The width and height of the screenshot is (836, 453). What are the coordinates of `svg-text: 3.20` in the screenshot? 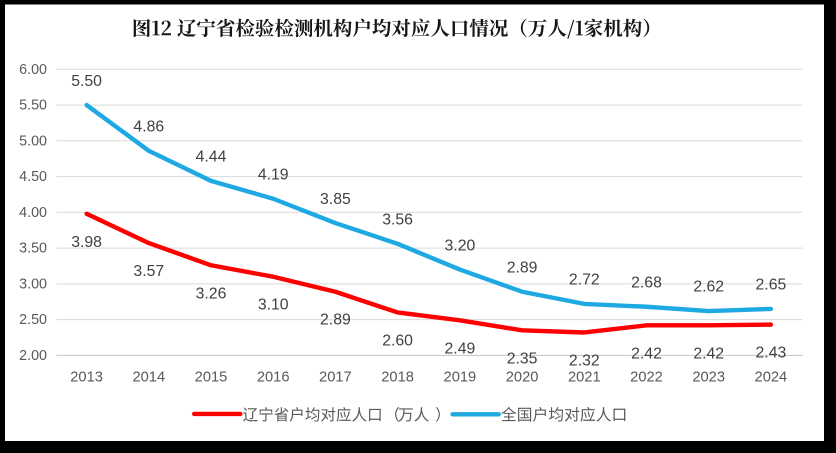 It's located at (460, 245).